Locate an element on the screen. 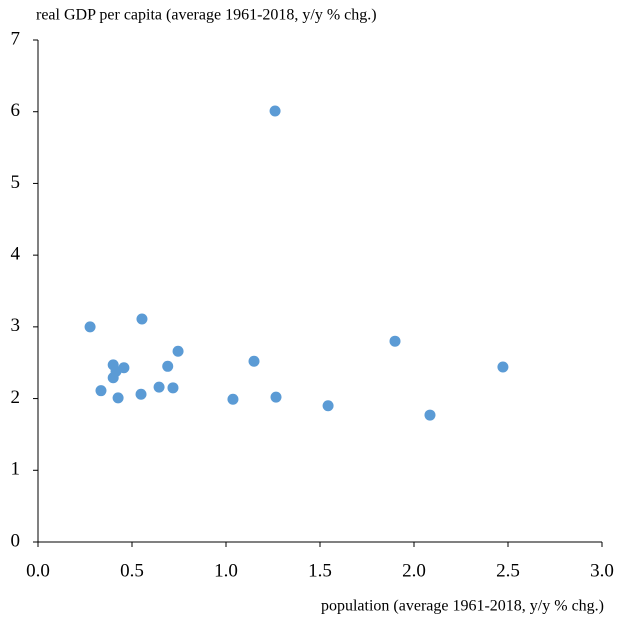  y-tick-label: 5 is located at coordinates (16, 182).